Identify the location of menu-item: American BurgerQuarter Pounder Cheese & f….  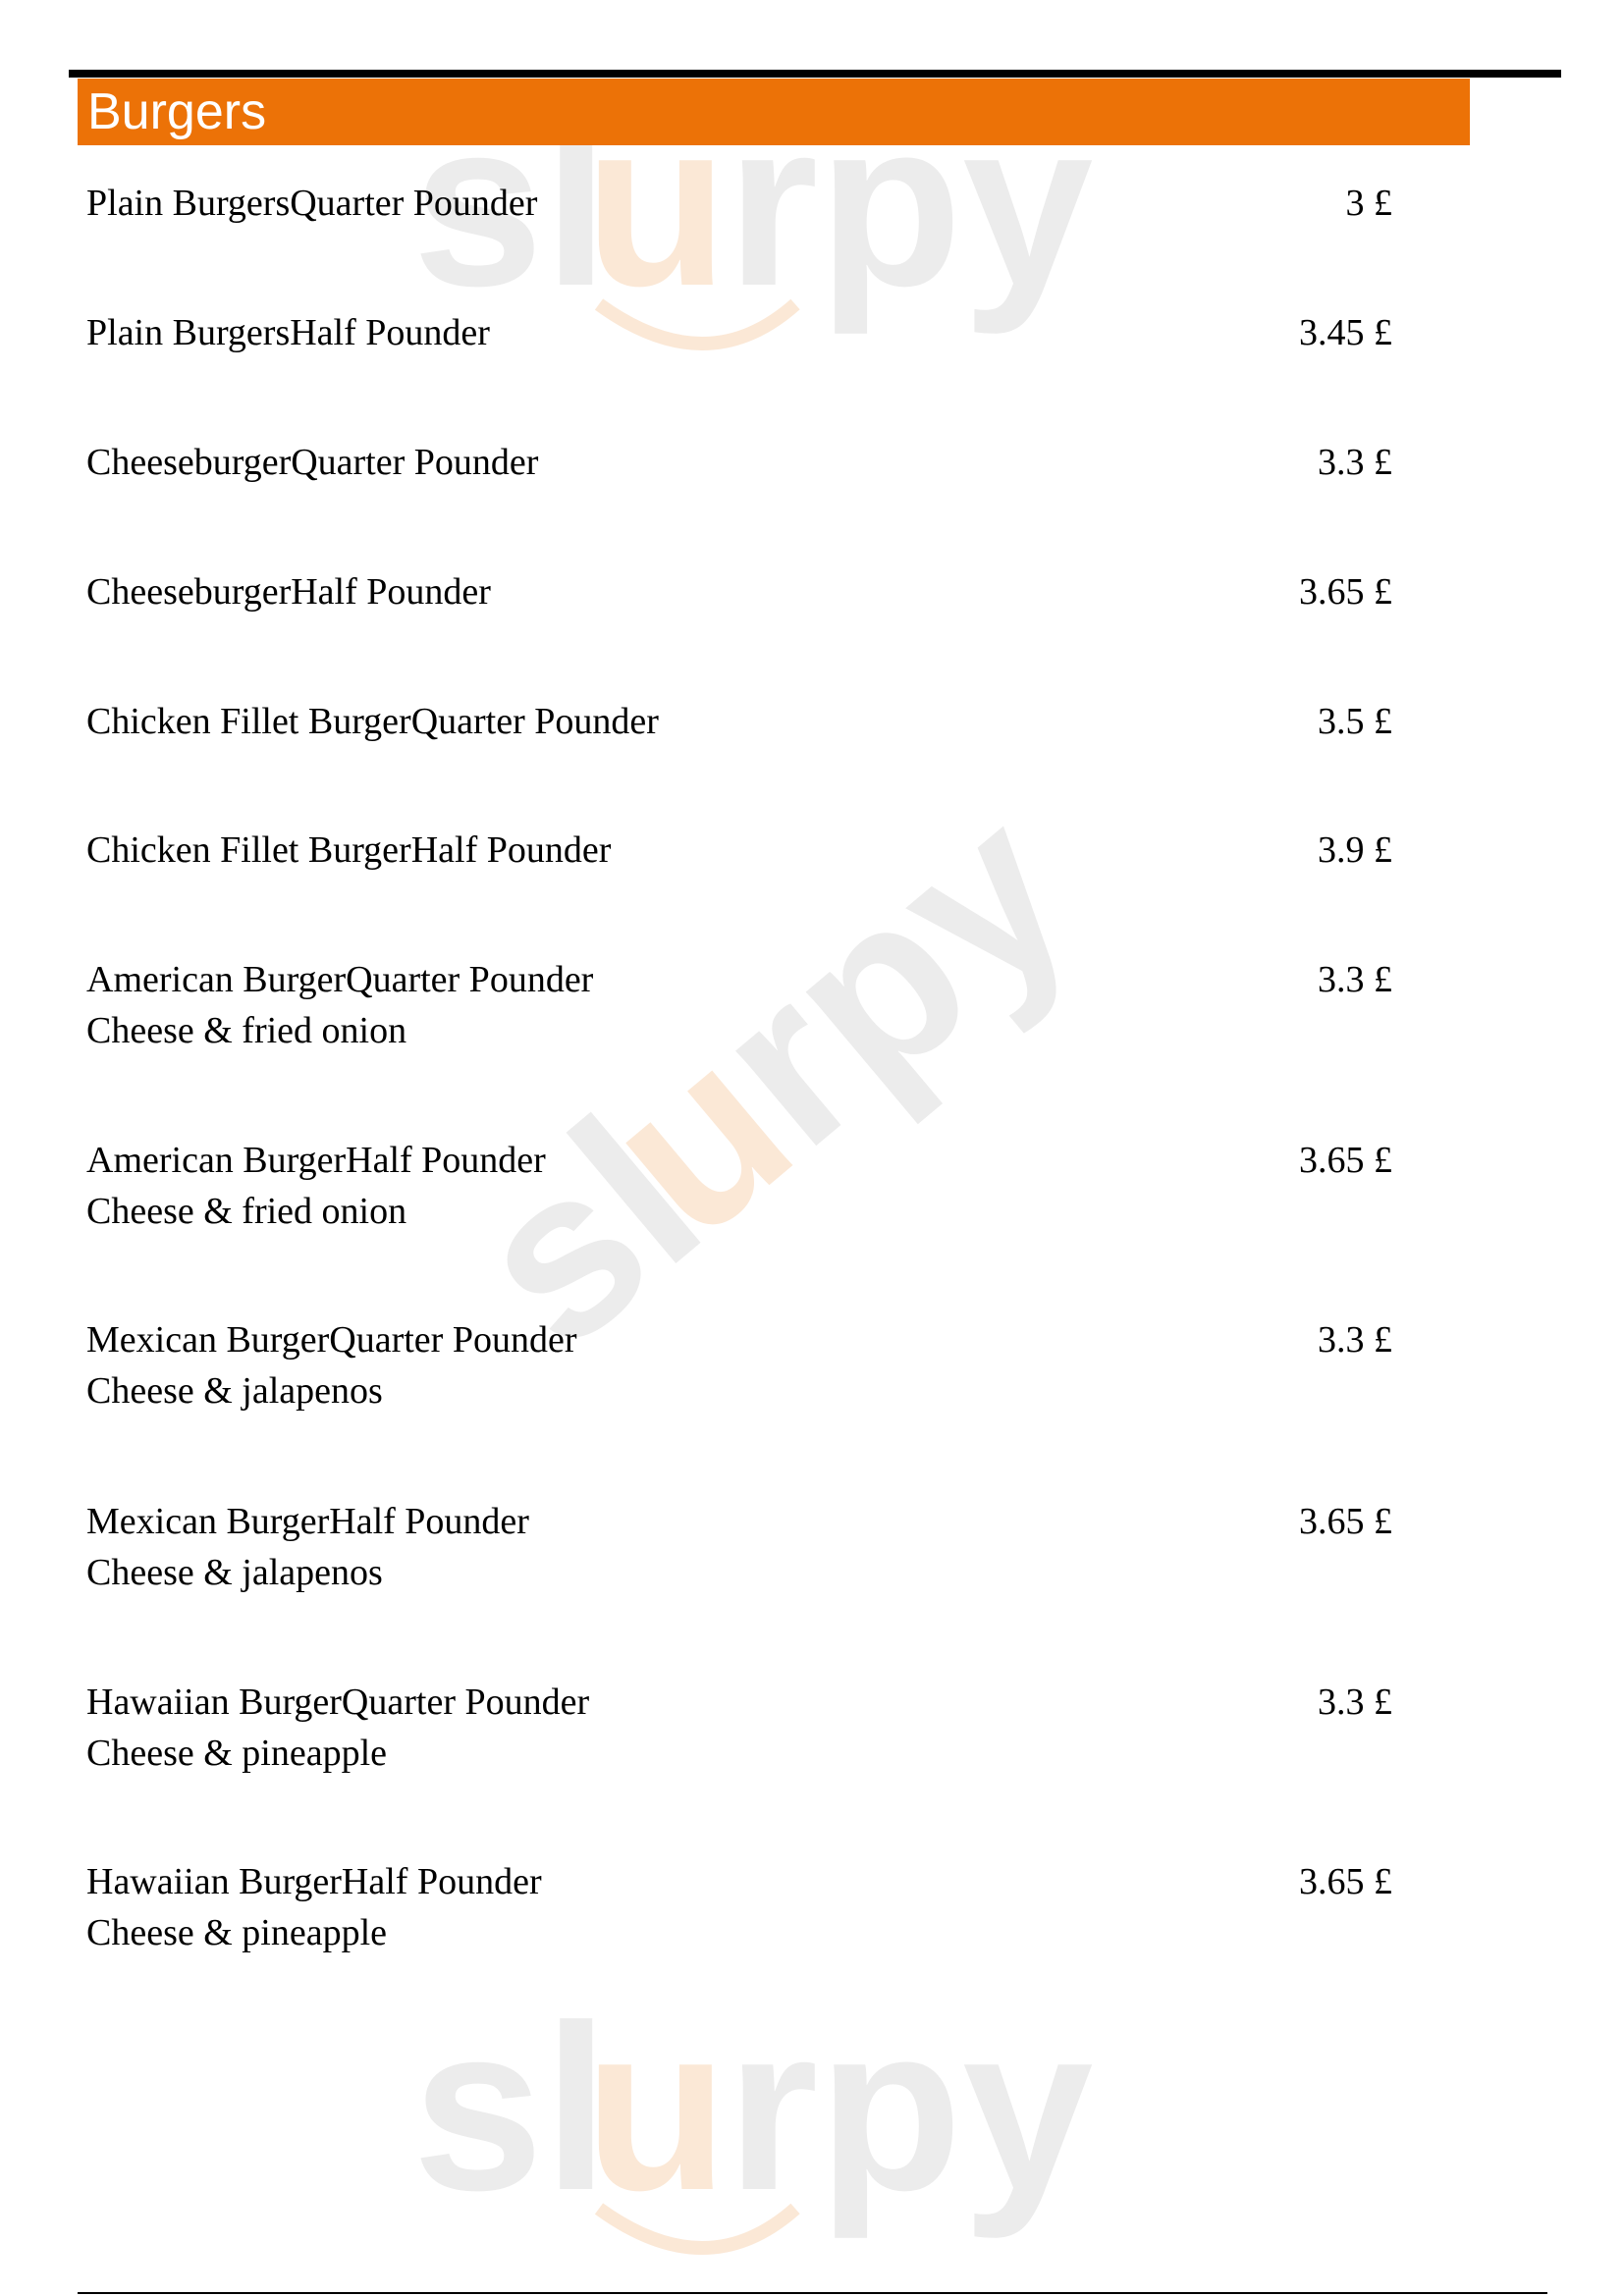
(739, 1005).